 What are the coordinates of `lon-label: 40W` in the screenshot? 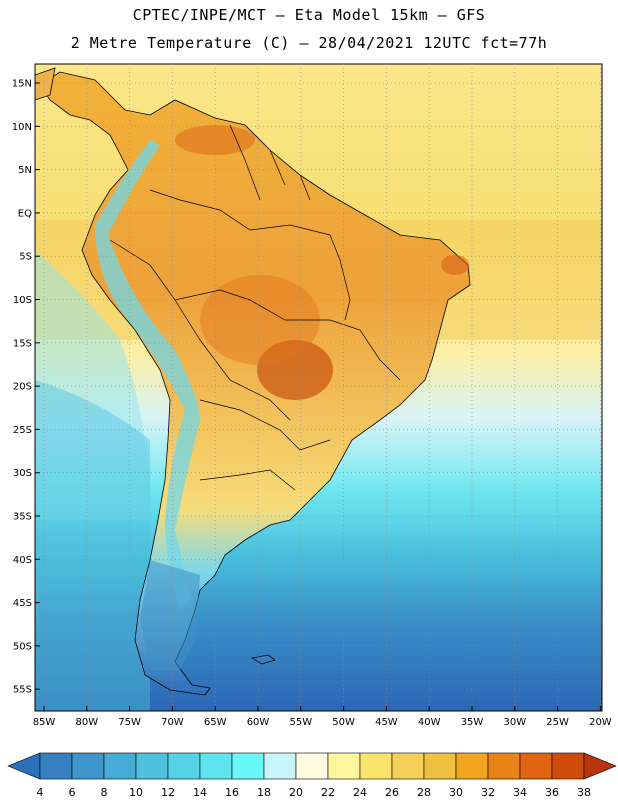 It's located at (429, 722).